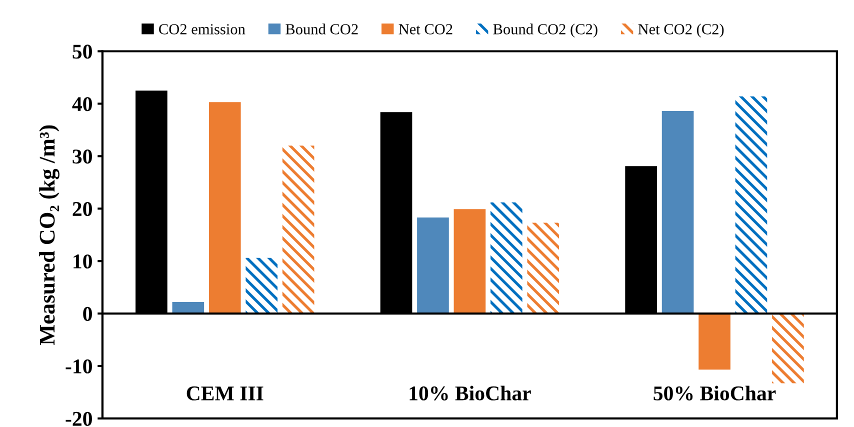  What do you see at coordinates (425, 29) in the screenshot?
I see `legend-label: Net CO2` at bounding box center [425, 29].